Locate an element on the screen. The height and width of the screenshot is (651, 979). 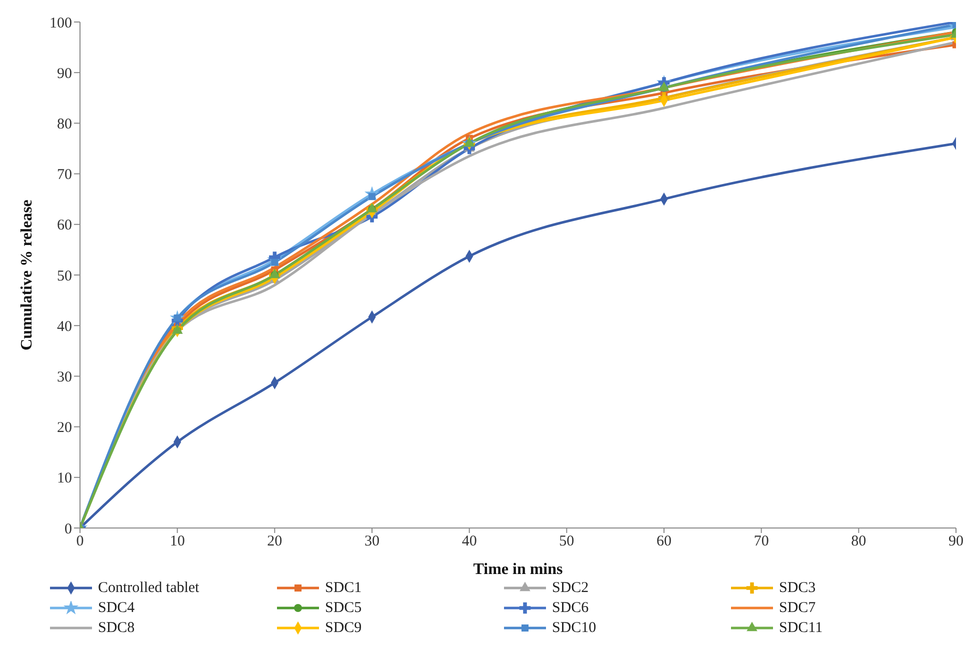
legend-label: SDC5 is located at coordinates (343, 608).